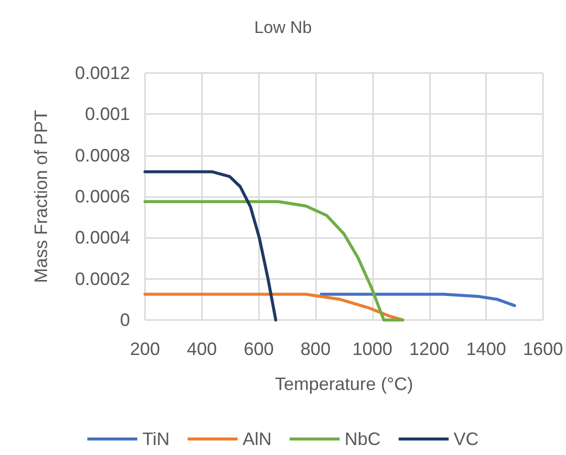 The width and height of the screenshot is (566, 455). I want to click on x-tick-label: 1600, so click(542, 349).